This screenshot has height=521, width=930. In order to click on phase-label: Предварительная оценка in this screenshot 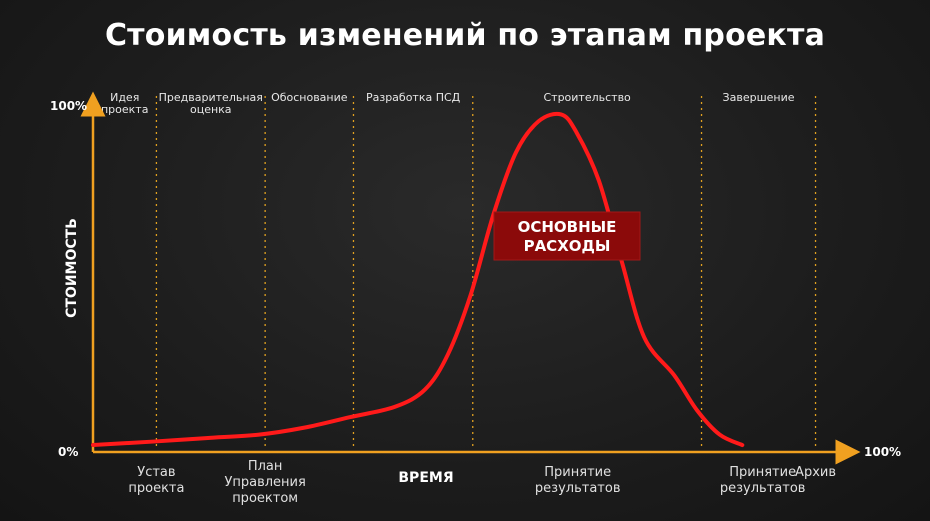, I will do `click(211, 103)`.